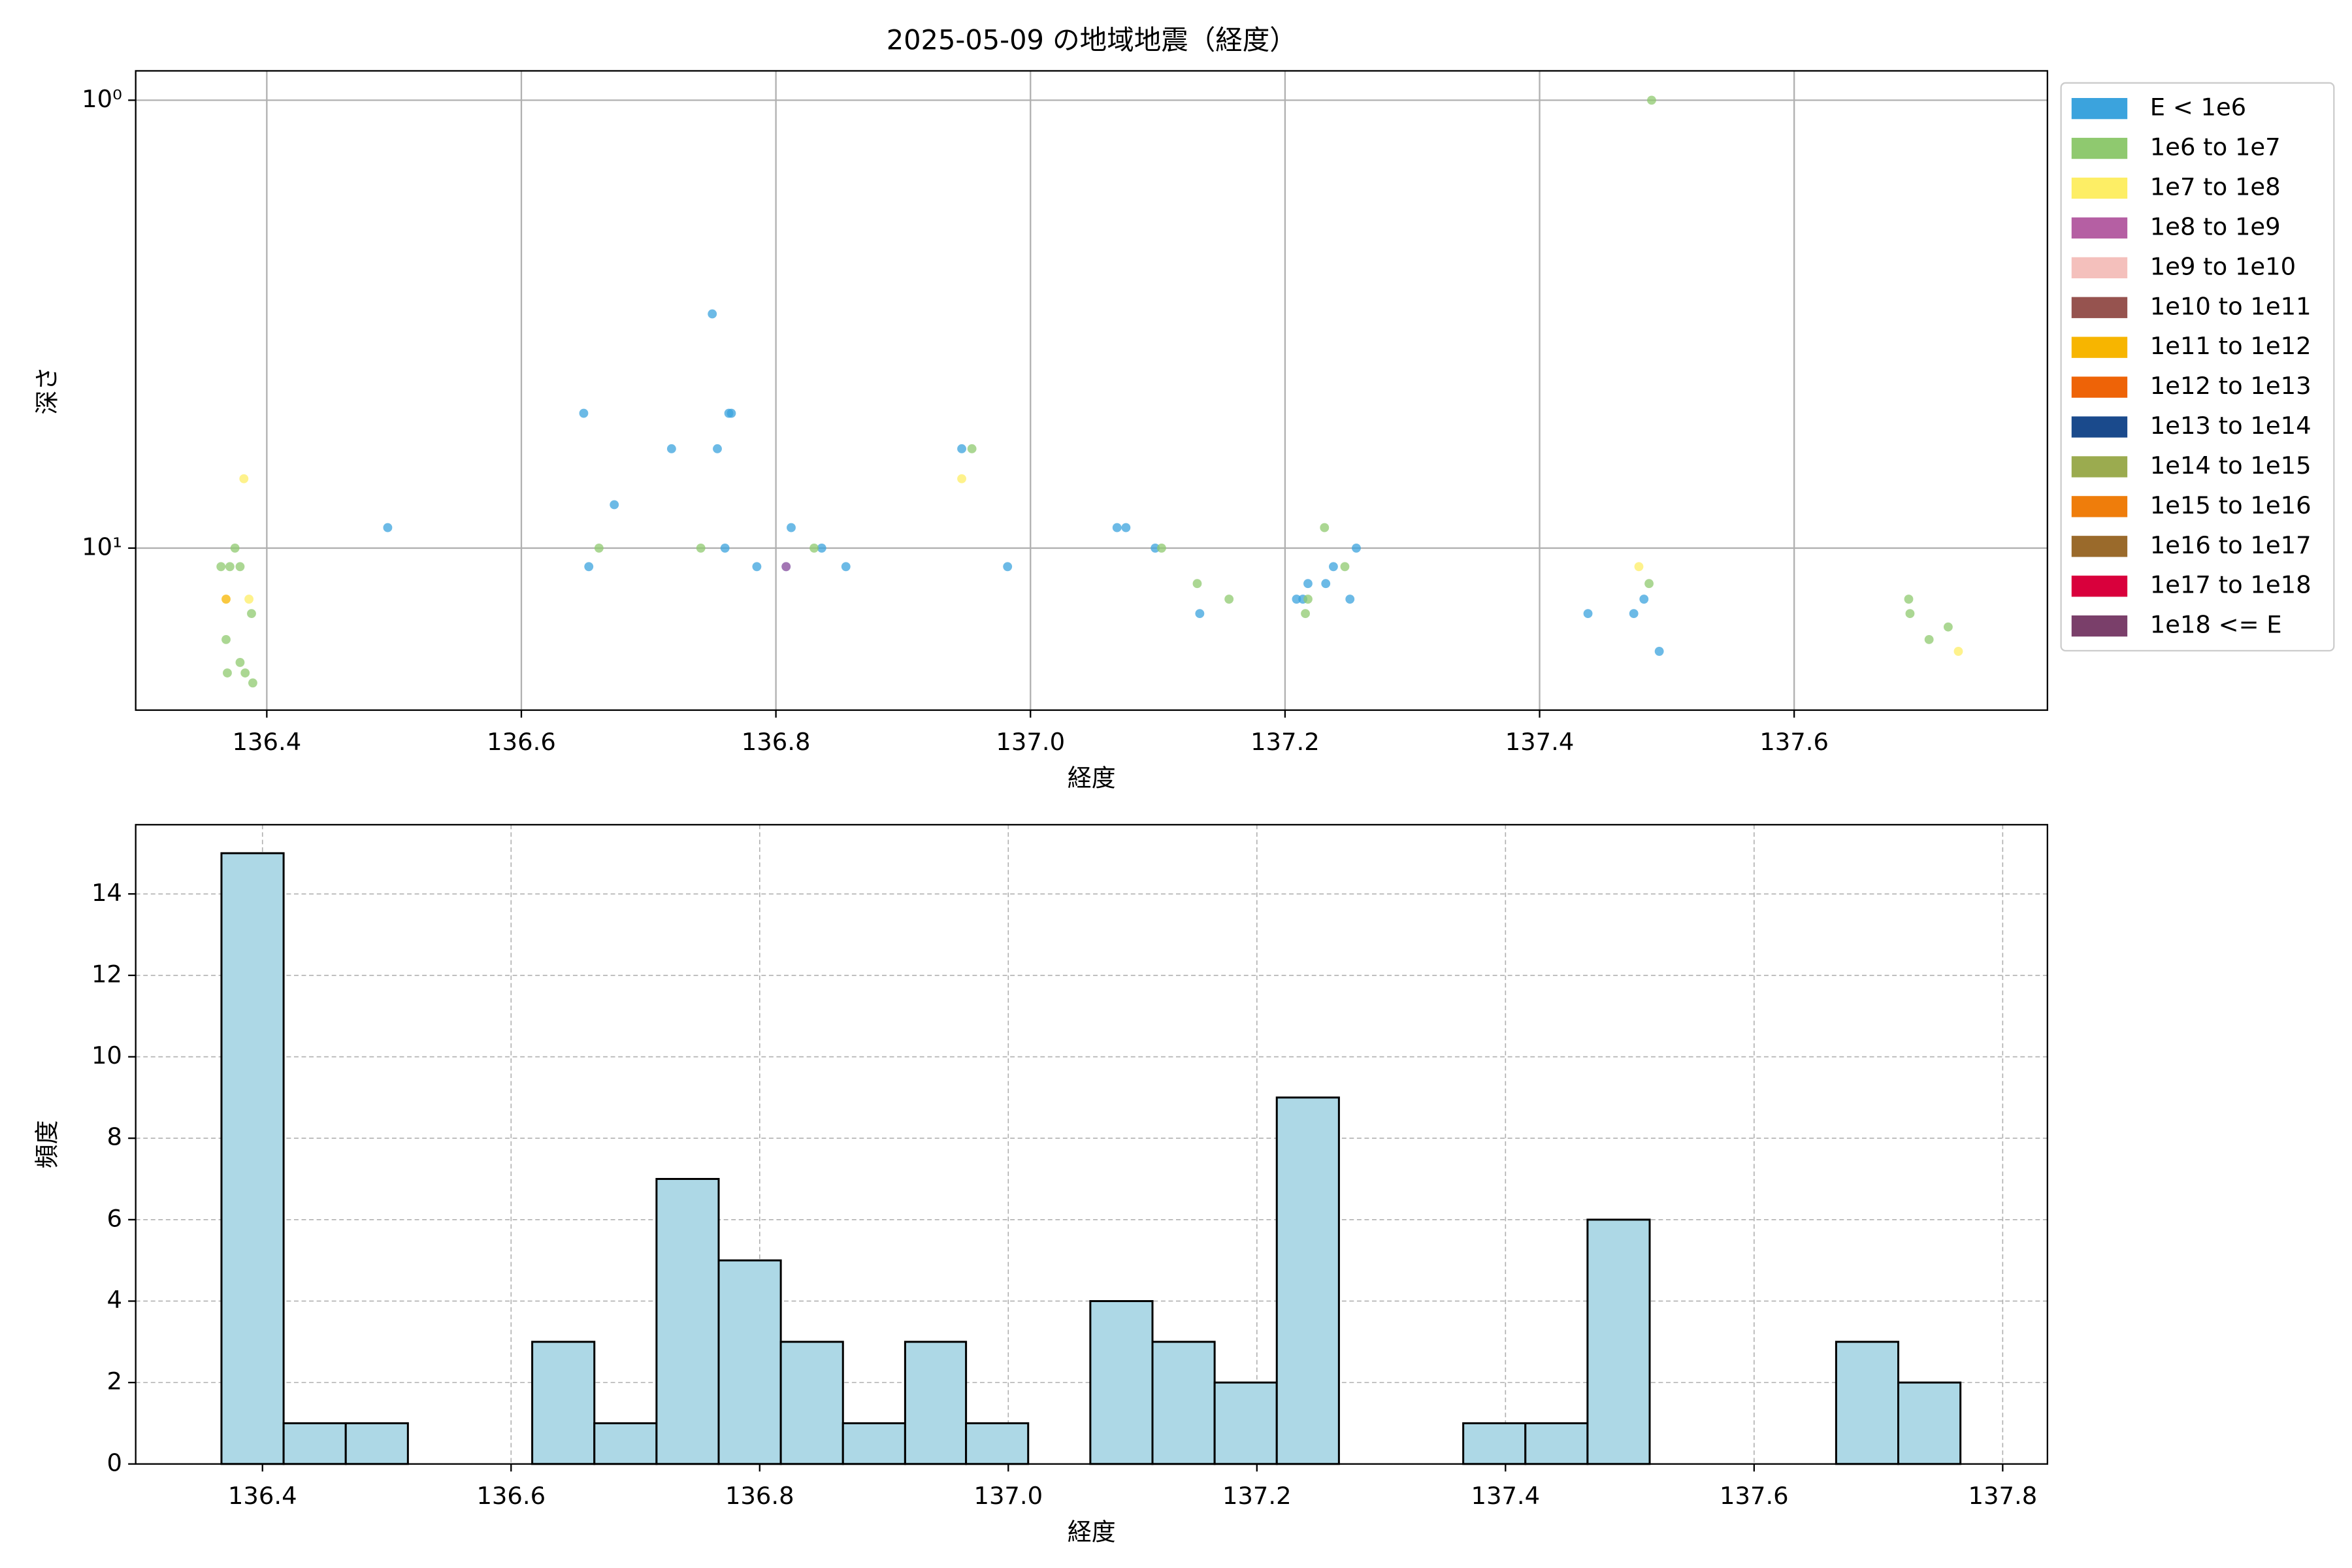 Image resolution: width=2352 pixels, height=1568 pixels. I want to click on chart-title: 2025-05-09 の地域地震（経度）, so click(1092, 40).